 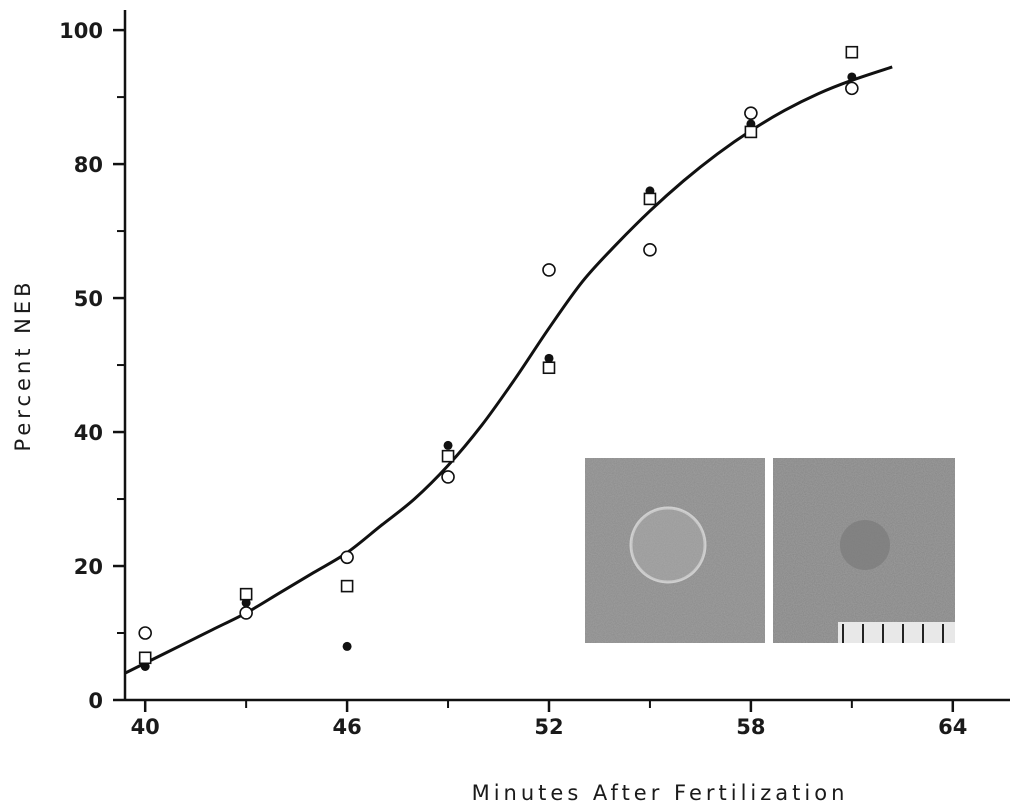 I want to click on y-tick-label: 80, so click(x=88, y=165).